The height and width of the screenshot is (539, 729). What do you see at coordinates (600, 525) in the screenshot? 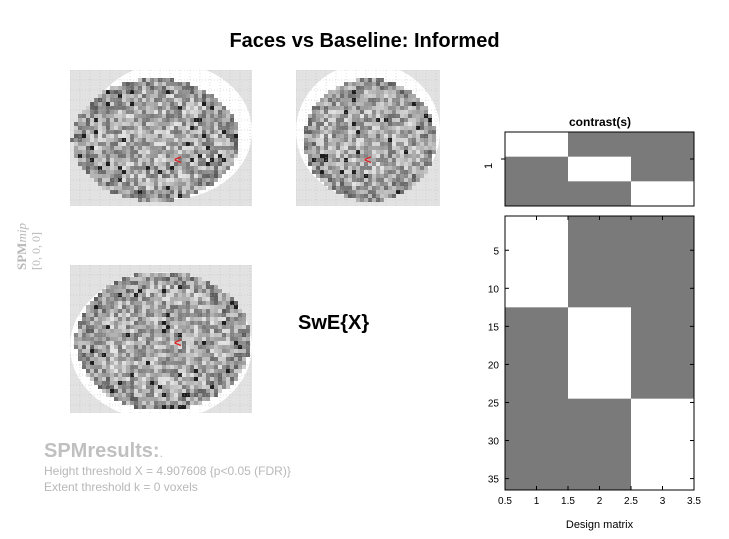
I see `design-matrix-xlabel: Design matrix` at bounding box center [600, 525].